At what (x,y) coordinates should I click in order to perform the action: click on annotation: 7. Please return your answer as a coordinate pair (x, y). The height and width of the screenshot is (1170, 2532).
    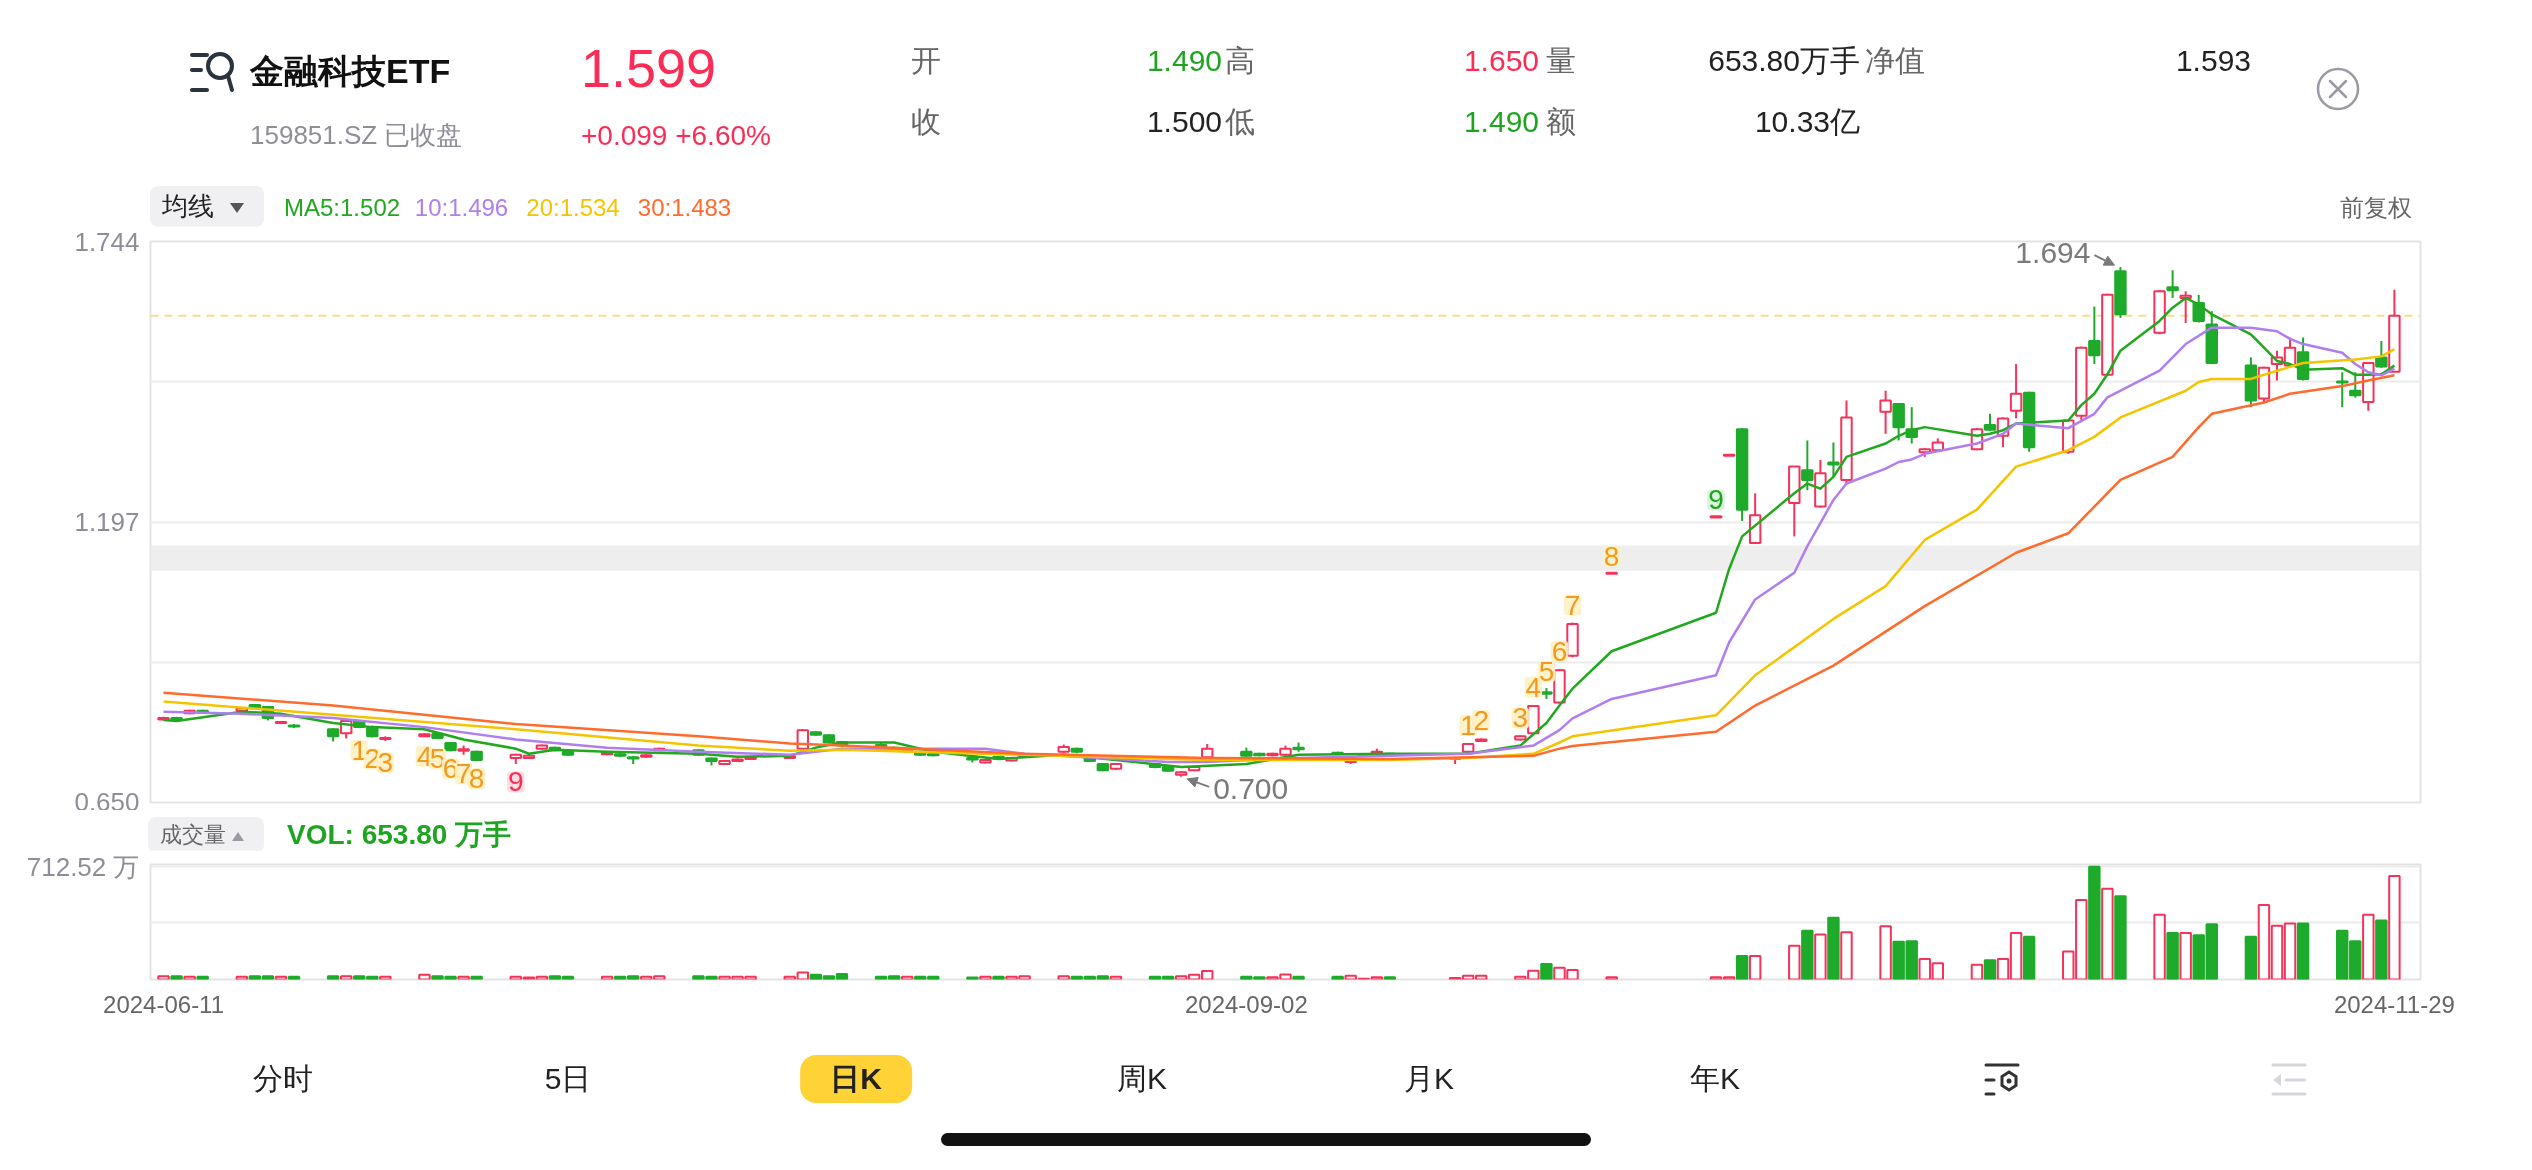
    Looking at the image, I should click on (1572, 605).